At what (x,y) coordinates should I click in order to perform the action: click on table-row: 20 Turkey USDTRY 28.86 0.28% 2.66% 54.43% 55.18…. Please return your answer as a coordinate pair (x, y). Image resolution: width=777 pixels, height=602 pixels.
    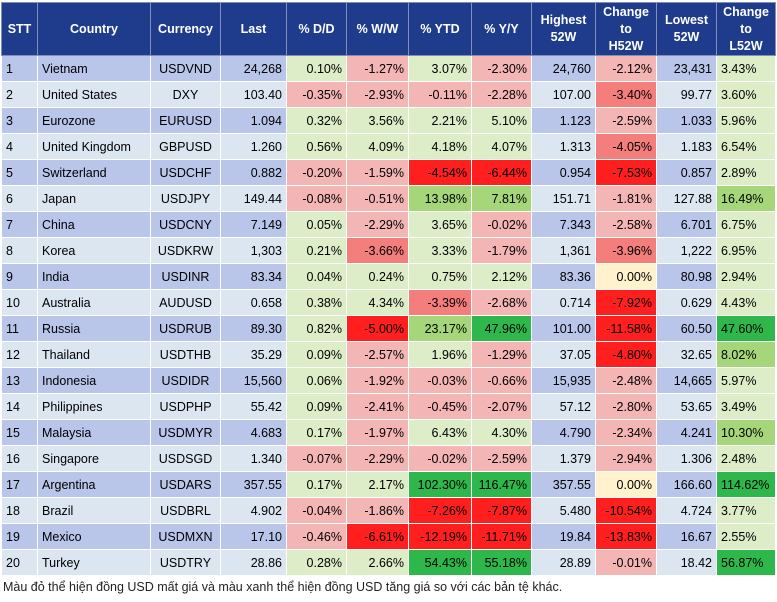
    Looking at the image, I should click on (388, 562).